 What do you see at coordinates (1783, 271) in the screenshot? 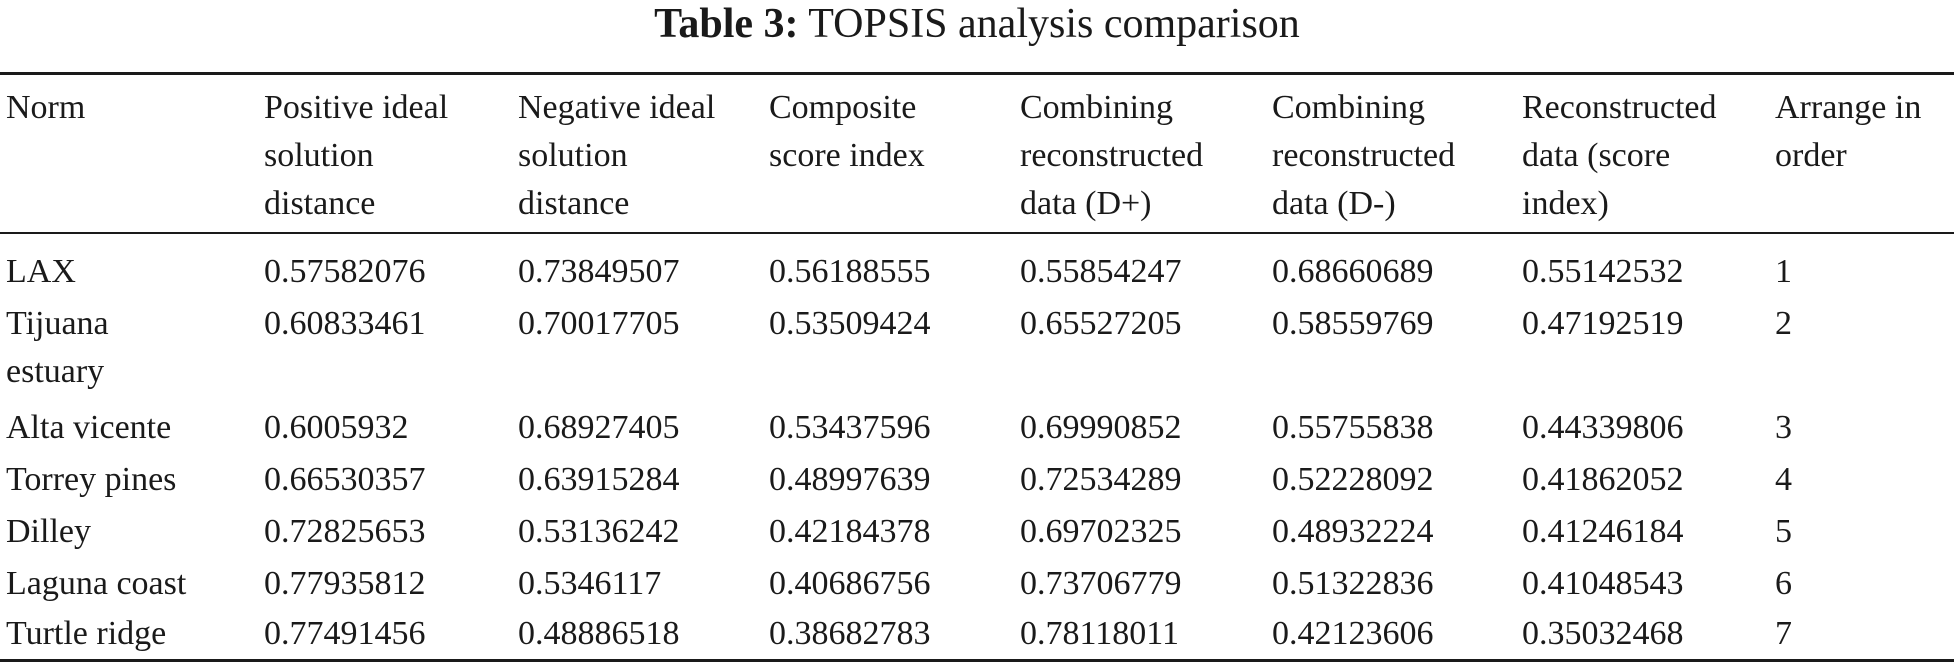
I see `table-cell: 1` at bounding box center [1783, 271].